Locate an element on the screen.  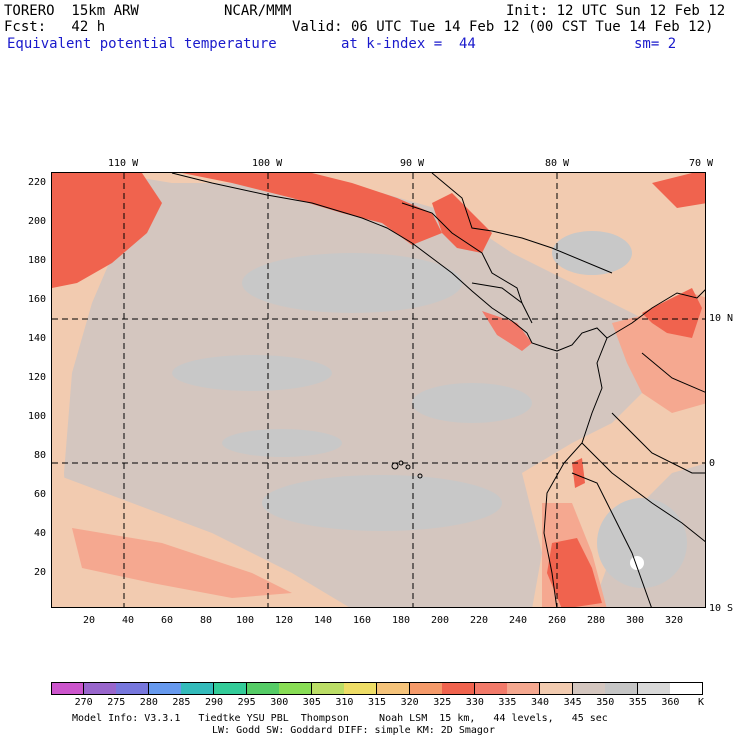
y-label: 180 is located at coordinates (36, 260).